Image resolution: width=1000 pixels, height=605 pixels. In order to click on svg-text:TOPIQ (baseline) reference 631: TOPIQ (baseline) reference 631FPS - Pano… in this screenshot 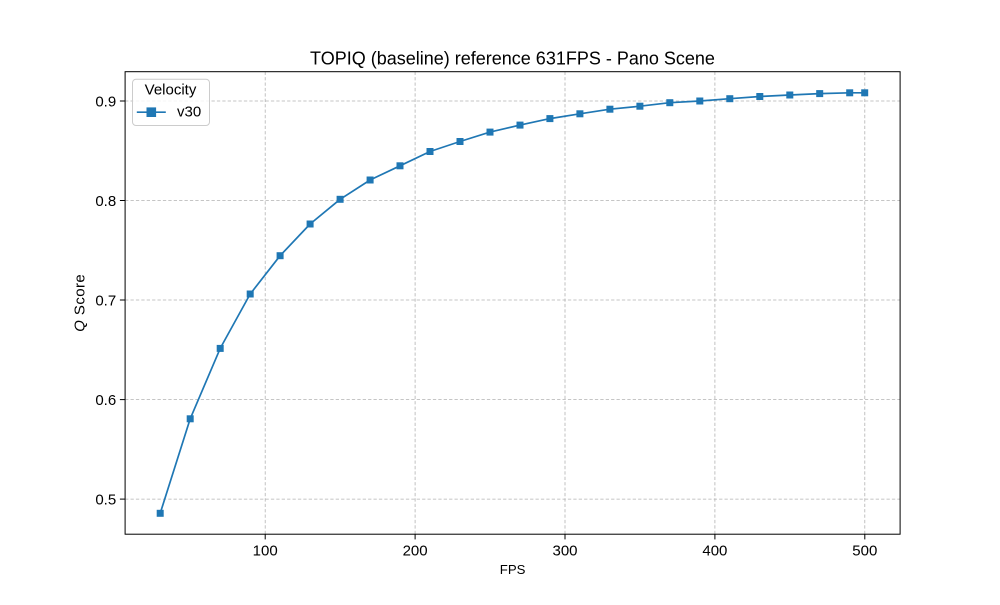, I will do `click(512, 58)`.